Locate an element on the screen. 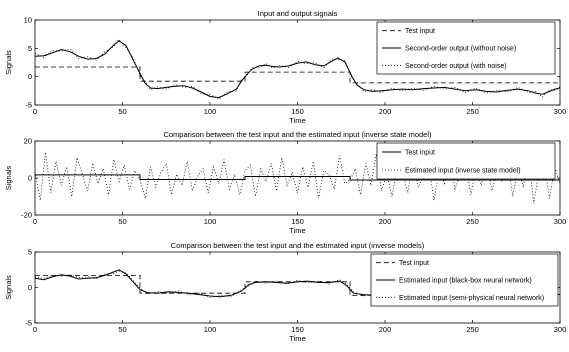  y-tick-label: 10 is located at coordinates (28, 20).